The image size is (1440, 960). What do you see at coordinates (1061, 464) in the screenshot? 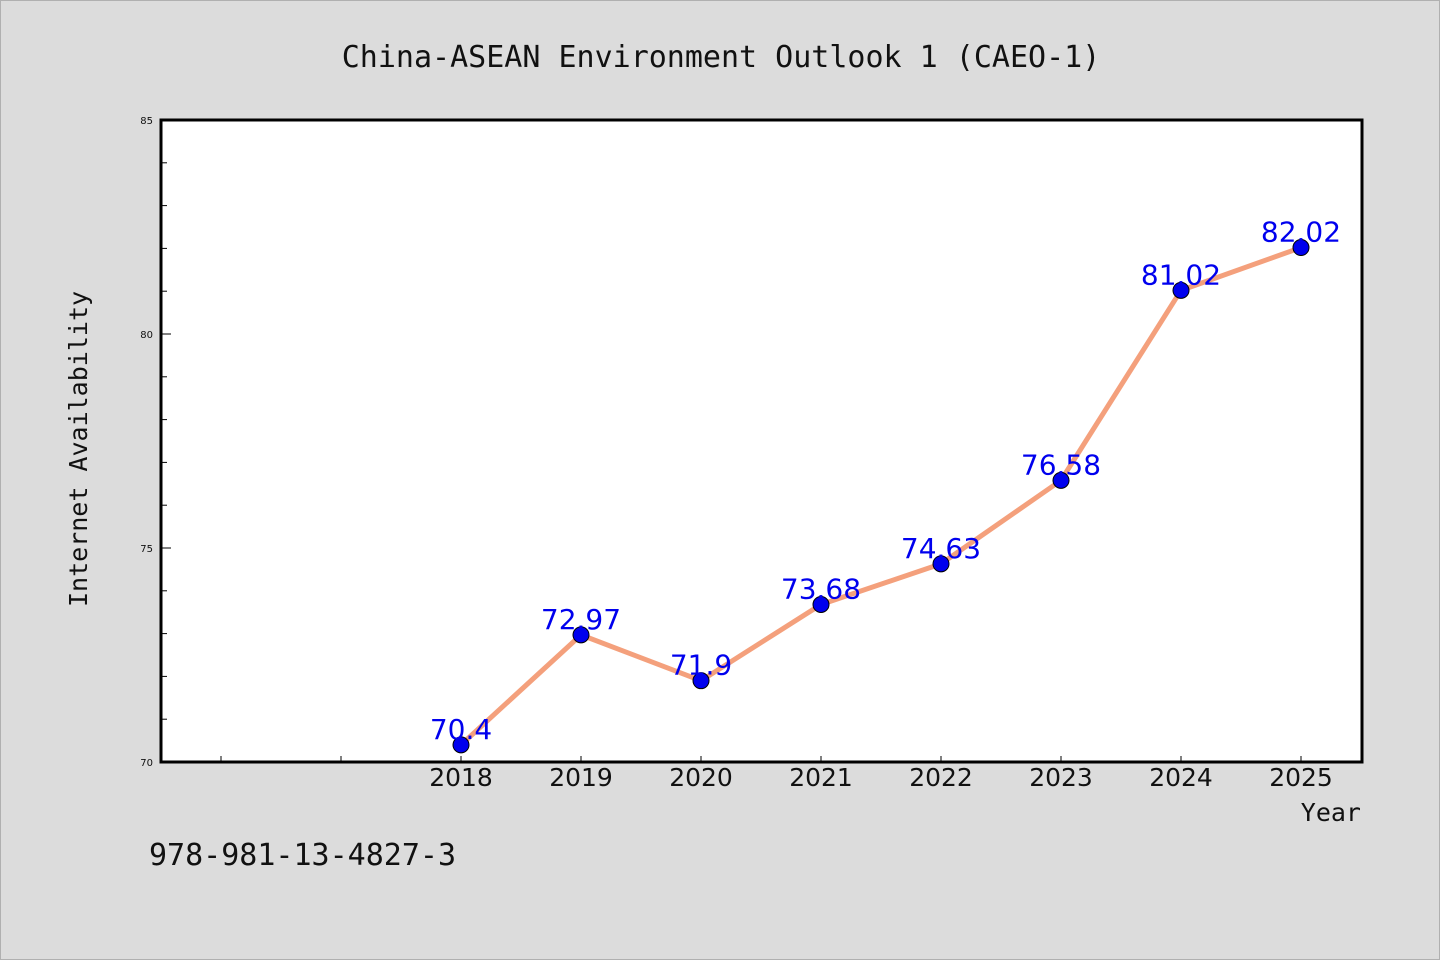
I see `data-label: 76.58` at bounding box center [1061, 464].